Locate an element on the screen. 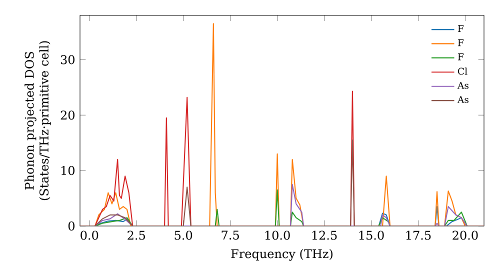  x-tick-label: 7.5 is located at coordinates (230, 235).